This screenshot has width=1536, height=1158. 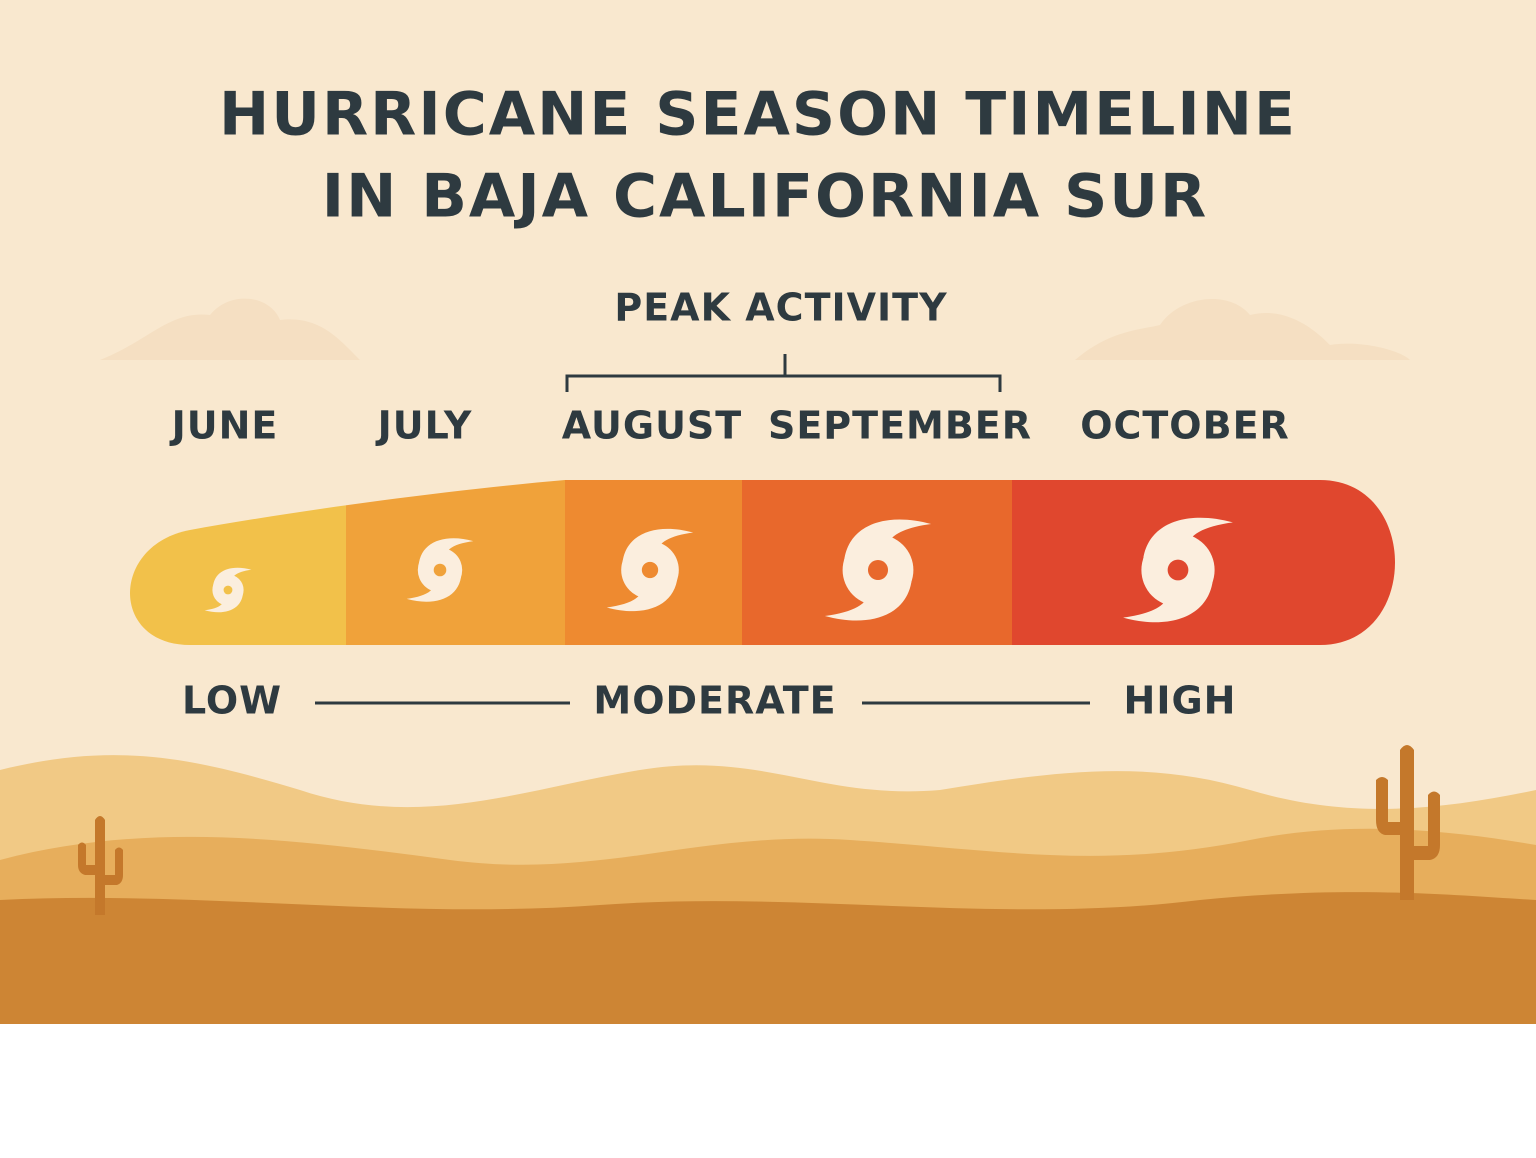 I want to click on scale-label: LOW, so click(x=232, y=701).